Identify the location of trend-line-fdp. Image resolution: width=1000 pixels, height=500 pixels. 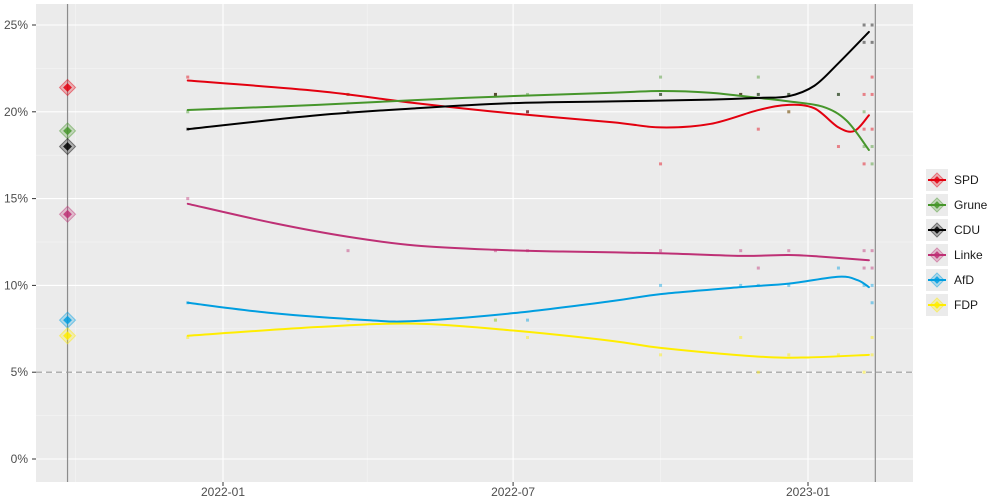
(528, 340).